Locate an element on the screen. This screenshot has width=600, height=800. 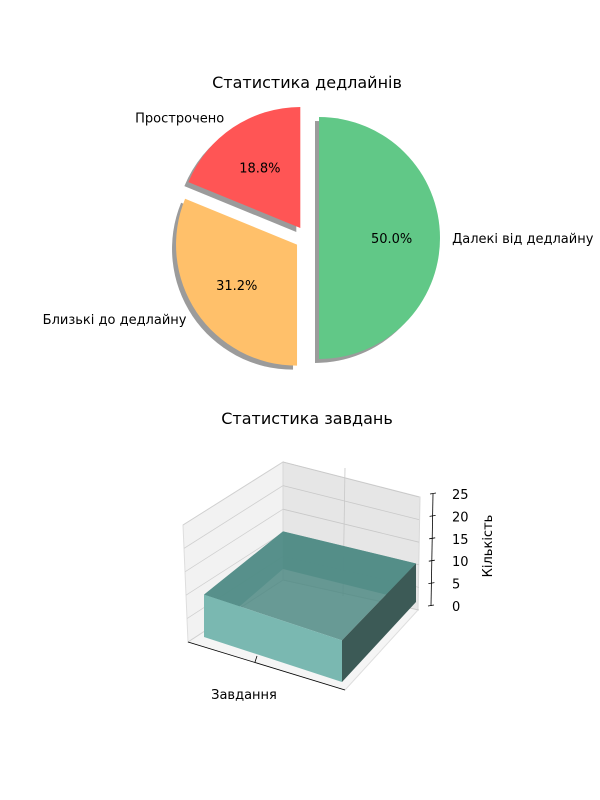
x-axis-label: Завдання is located at coordinates (244, 695).